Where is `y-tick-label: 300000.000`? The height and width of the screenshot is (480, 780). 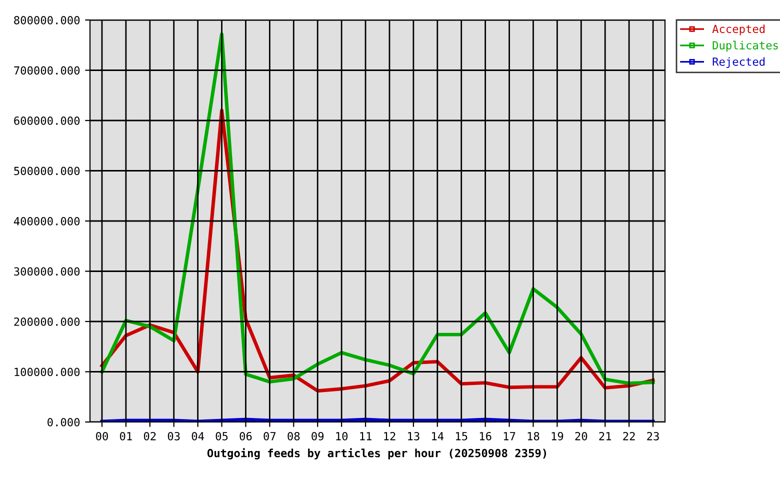 y-tick-label: 300000.000 is located at coordinates (47, 271).